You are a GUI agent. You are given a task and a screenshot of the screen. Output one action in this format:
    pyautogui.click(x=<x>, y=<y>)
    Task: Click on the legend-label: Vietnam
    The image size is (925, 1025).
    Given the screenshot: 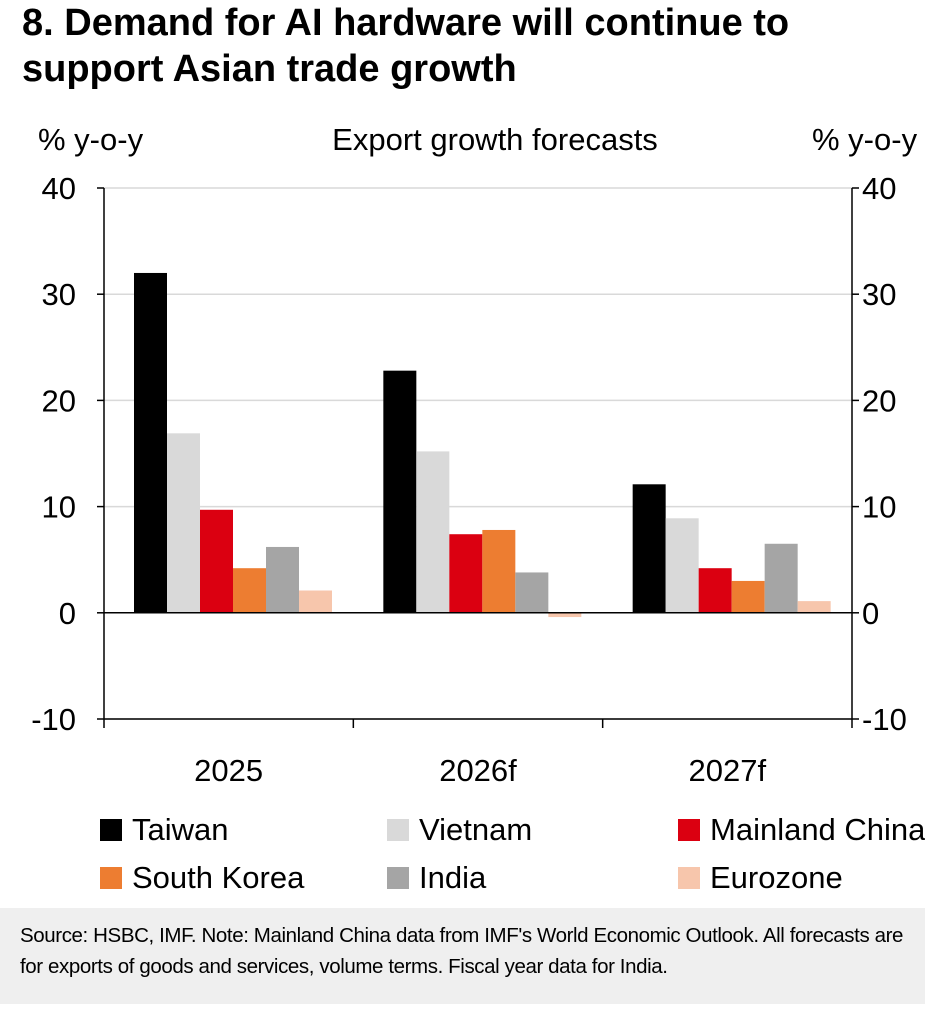 What is the action you would take?
    pyautogui.click(x=476, y=829)
    